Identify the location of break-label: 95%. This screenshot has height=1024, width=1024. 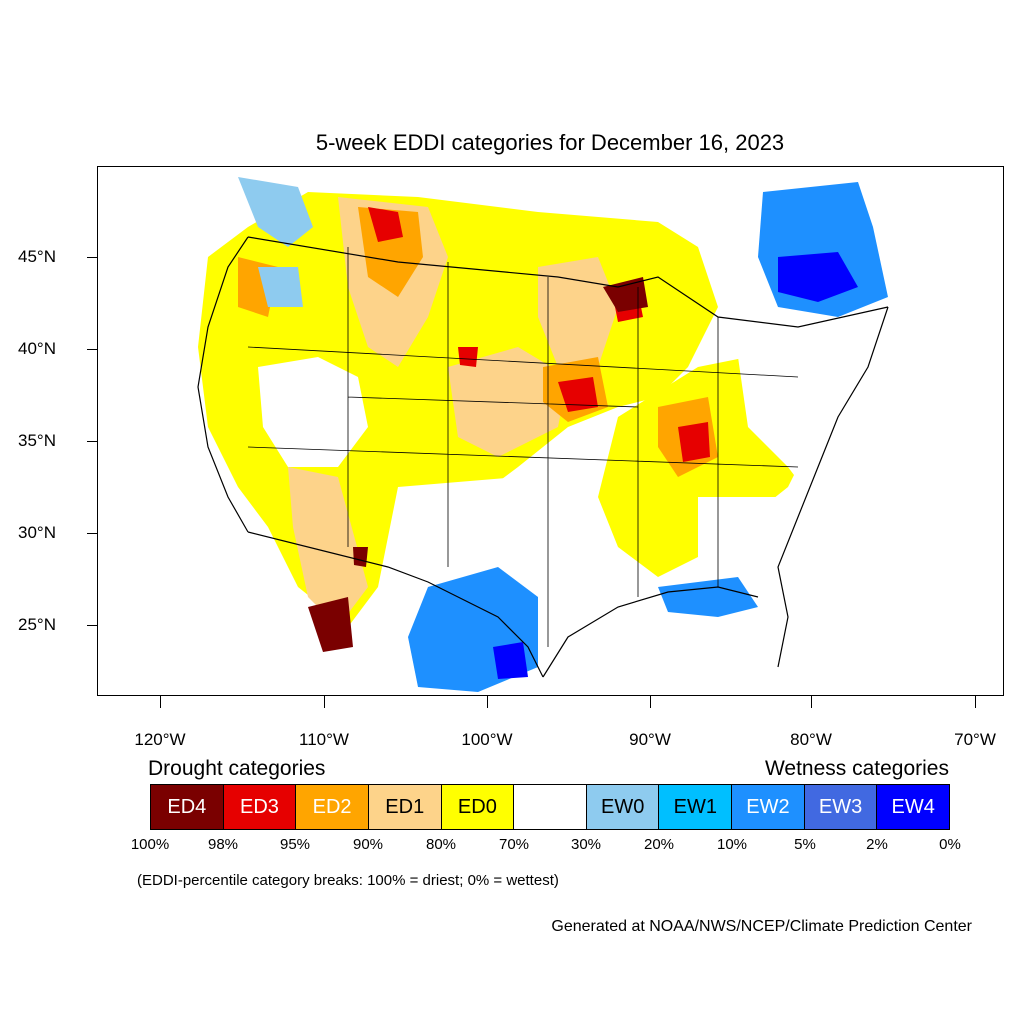
(295, 844).